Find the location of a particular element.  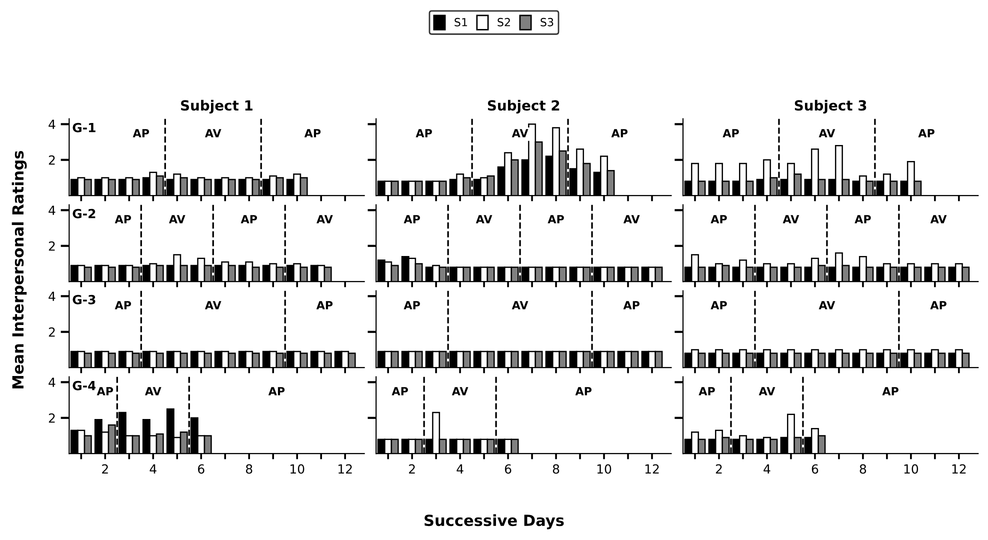

chart-title: Subject 1 is located at coordinates (216, 107).